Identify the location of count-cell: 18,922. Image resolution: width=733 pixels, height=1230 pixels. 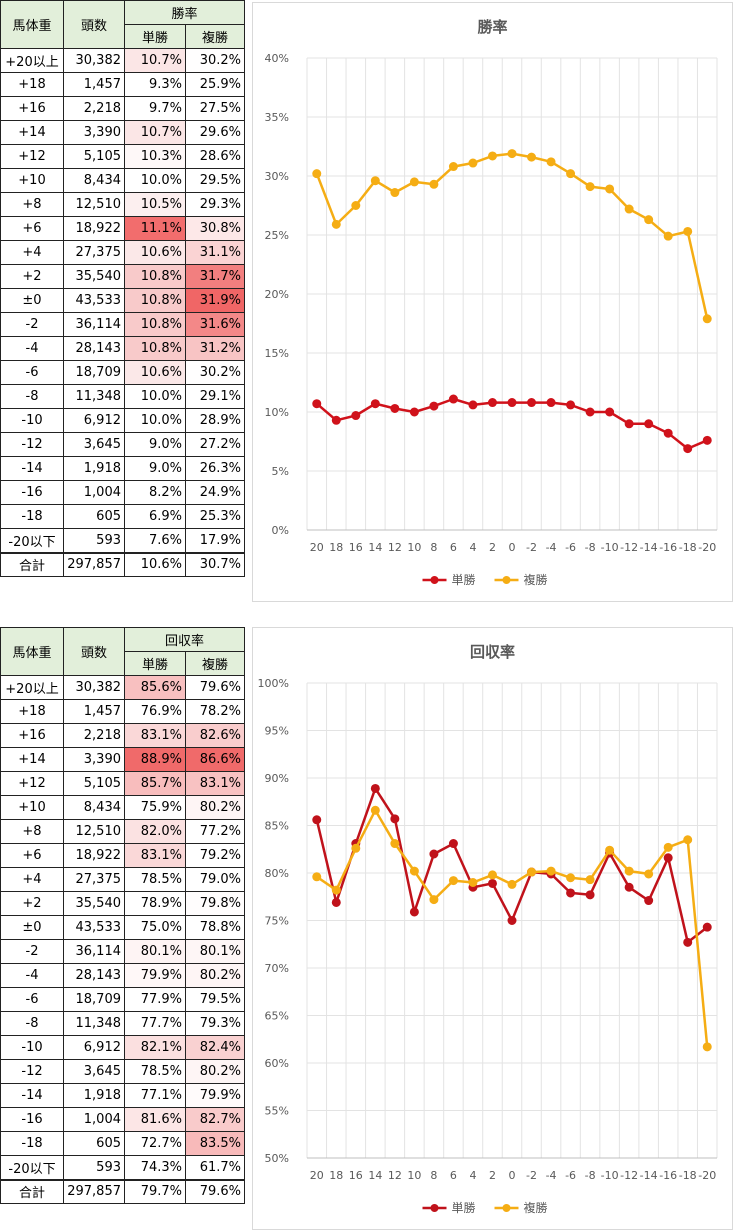
(94, 855).